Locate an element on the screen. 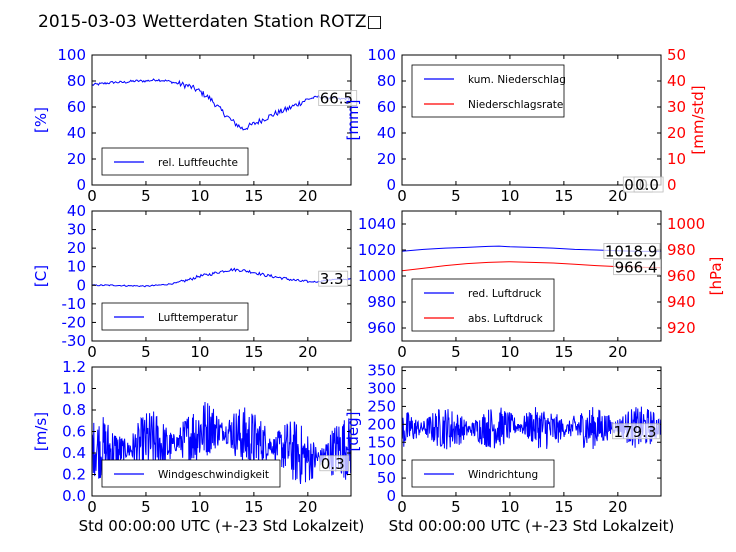  y-right-tick-label: 0 is located at coordinates (672, 185).